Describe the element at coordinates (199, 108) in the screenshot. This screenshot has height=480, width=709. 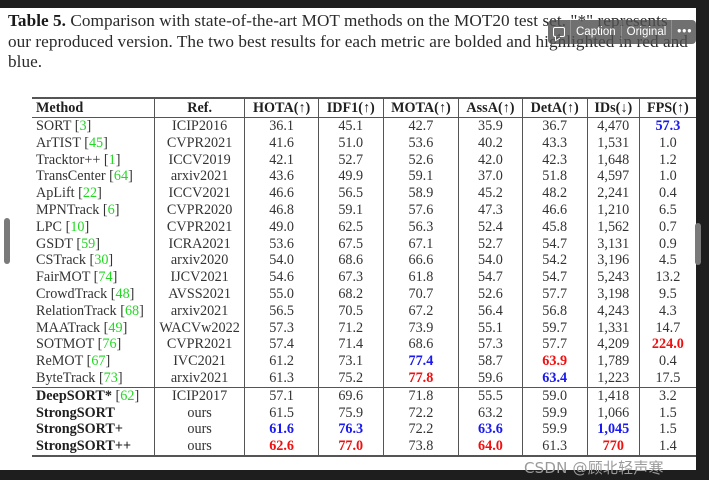
I see `column-header: Ref.` at that location.